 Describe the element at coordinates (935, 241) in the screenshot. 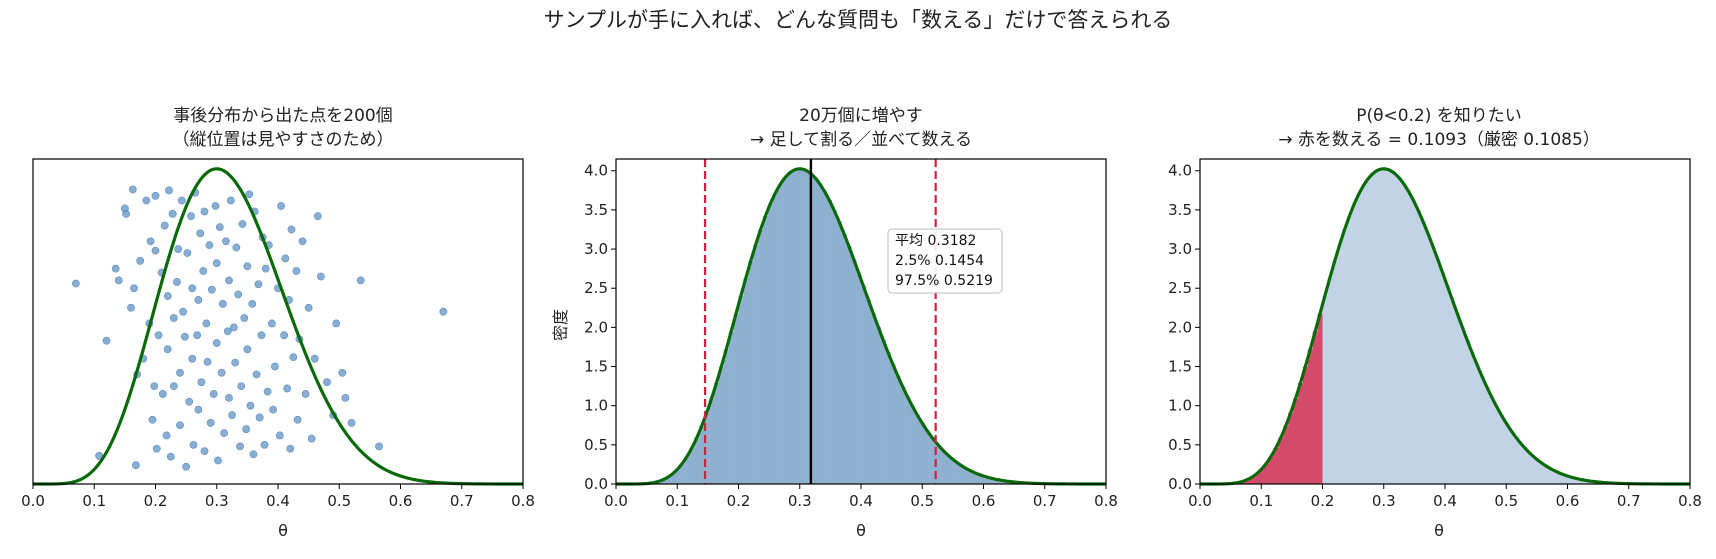

I see `stats-mean-text: 平均 0.3182` at that location.